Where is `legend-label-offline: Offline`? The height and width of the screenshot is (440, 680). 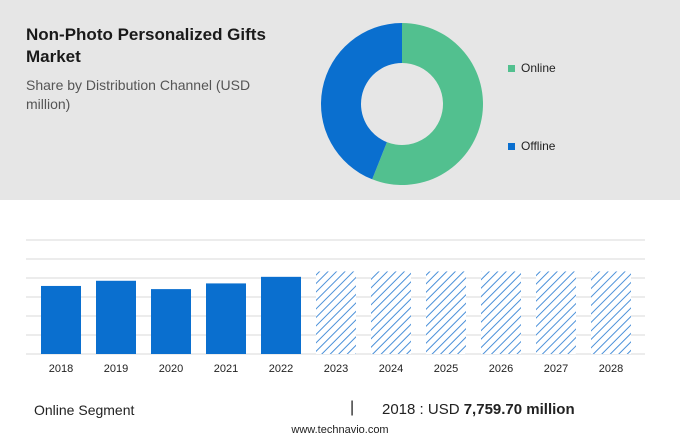 legend-label-offline: Offline is located at coordinates (538, 146).